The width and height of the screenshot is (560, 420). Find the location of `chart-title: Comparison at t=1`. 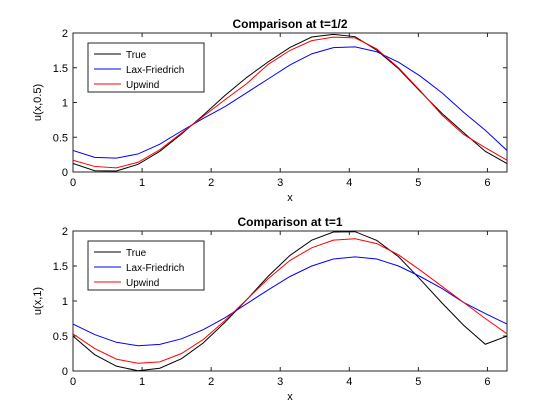

chart-title: Comparison at t=1 is located at coordinates (289, 222).